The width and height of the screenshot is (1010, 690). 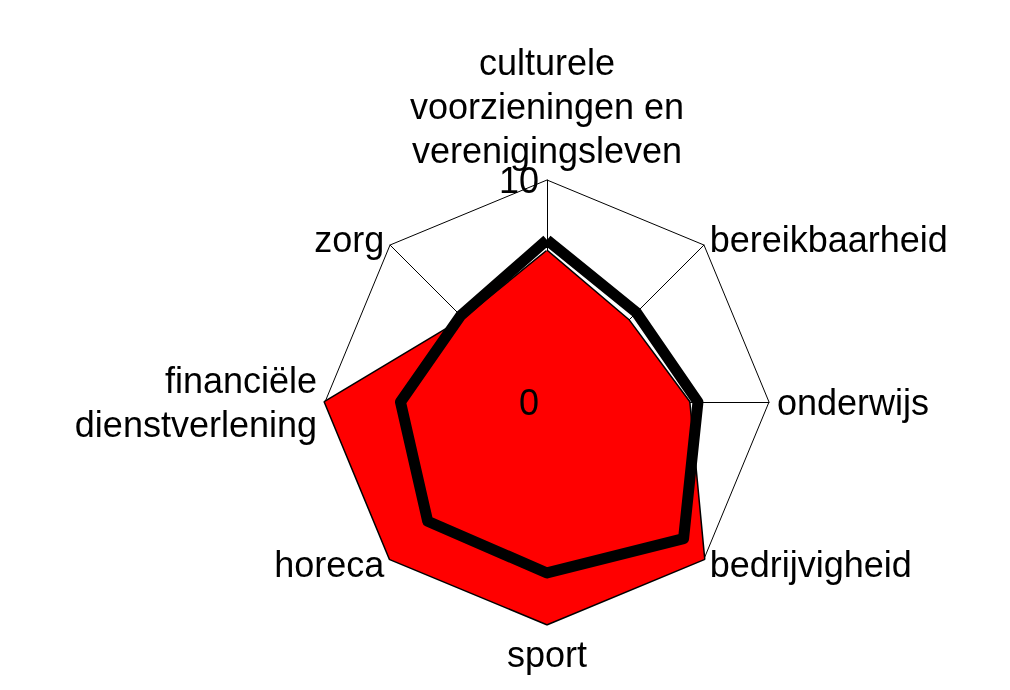 I want to click on spoke-label: financiële dienstverlening, so click(x=195, y=402).